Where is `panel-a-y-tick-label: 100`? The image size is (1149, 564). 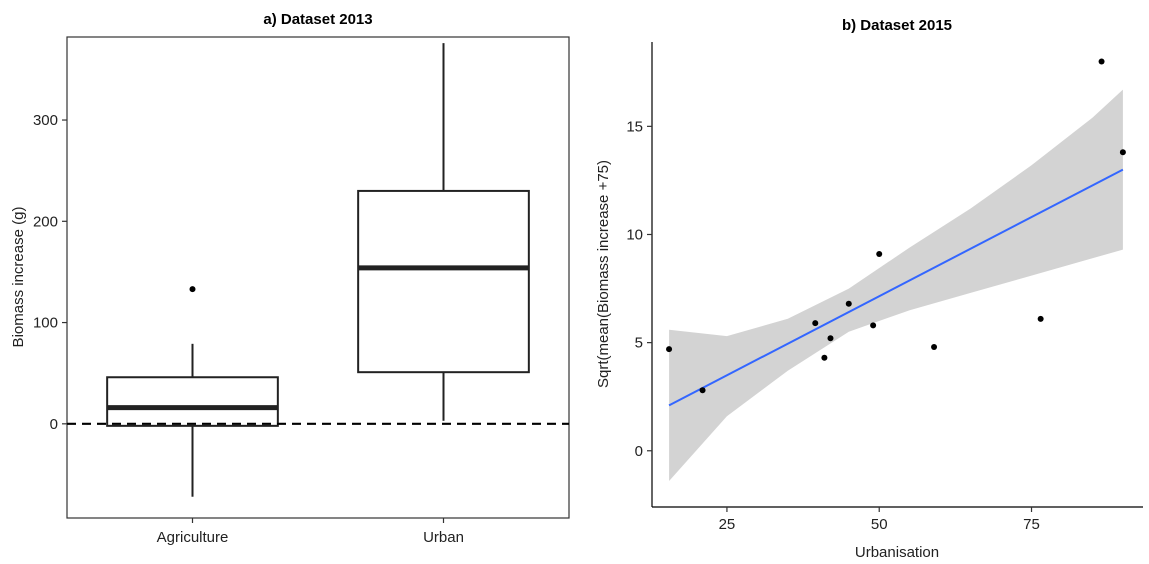 panel-a-y-tick-label: 100 is located at coordinates (45, 323).